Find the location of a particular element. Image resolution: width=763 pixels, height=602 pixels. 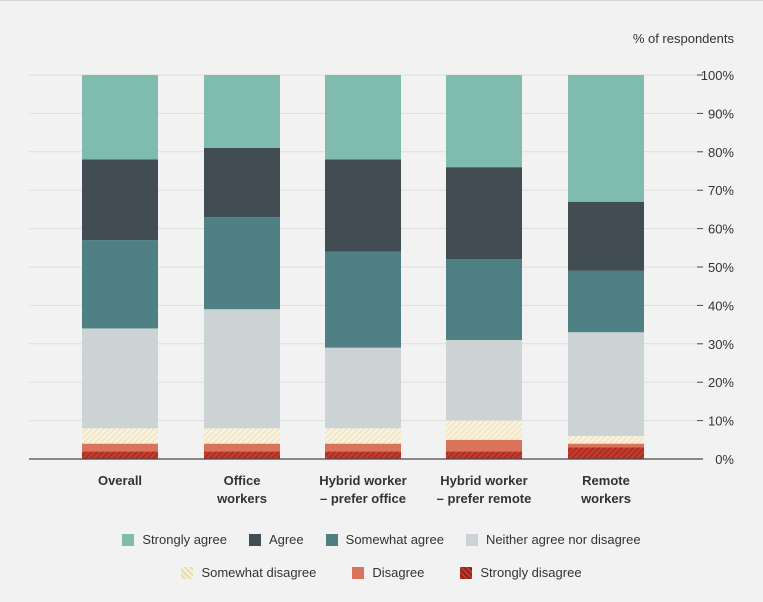

x-category-label: Hybrid worker – prefer office is located at coordinates (362, 489).